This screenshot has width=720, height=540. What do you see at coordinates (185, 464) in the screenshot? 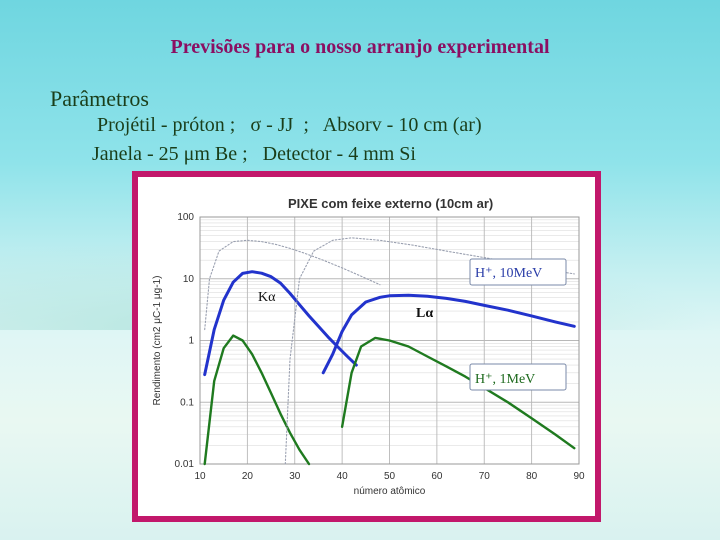
I see `y-tick-label: 0.01` at bounding box center [185, 464].